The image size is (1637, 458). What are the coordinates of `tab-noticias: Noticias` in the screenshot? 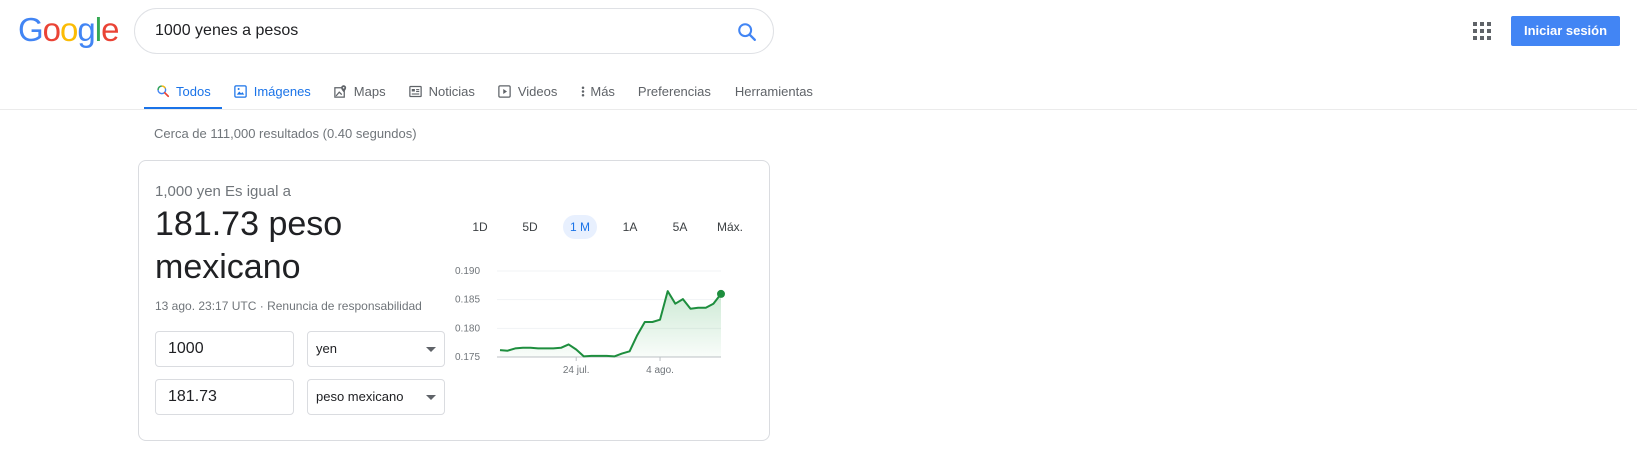 It's located at (441, 91).